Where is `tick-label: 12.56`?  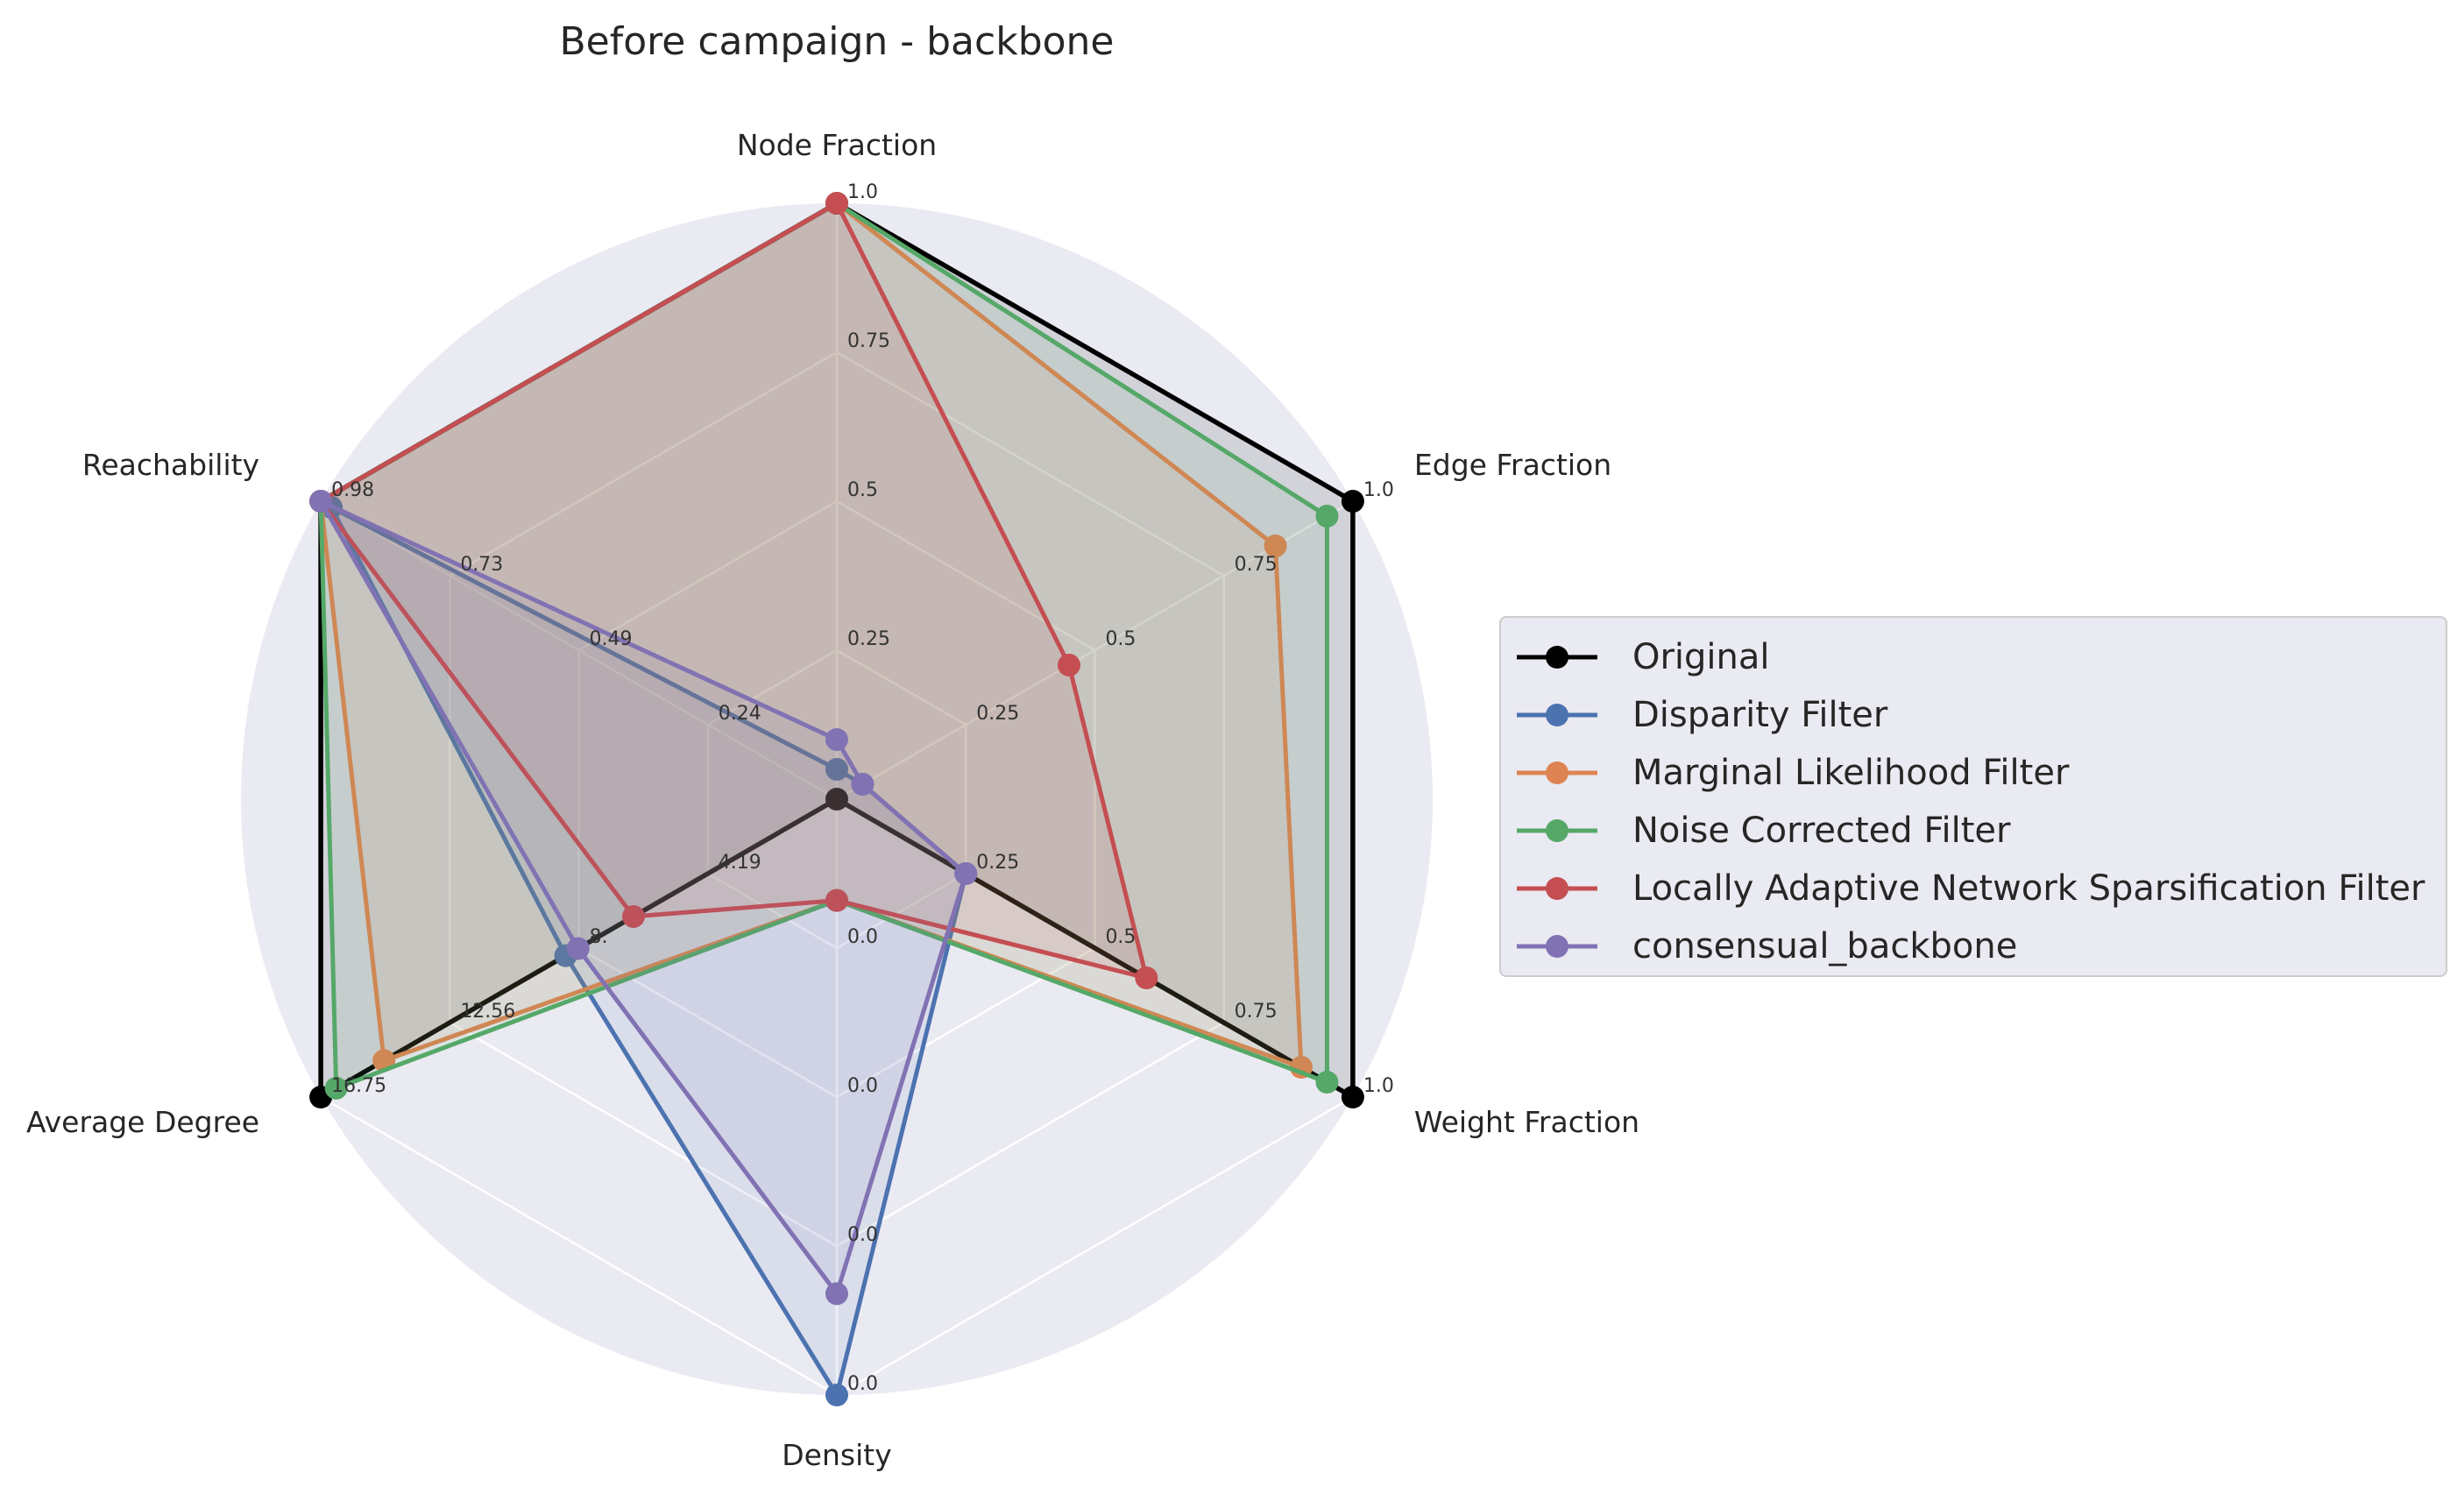 tick-label: 12.56 is located at coordinates (487, 1012).